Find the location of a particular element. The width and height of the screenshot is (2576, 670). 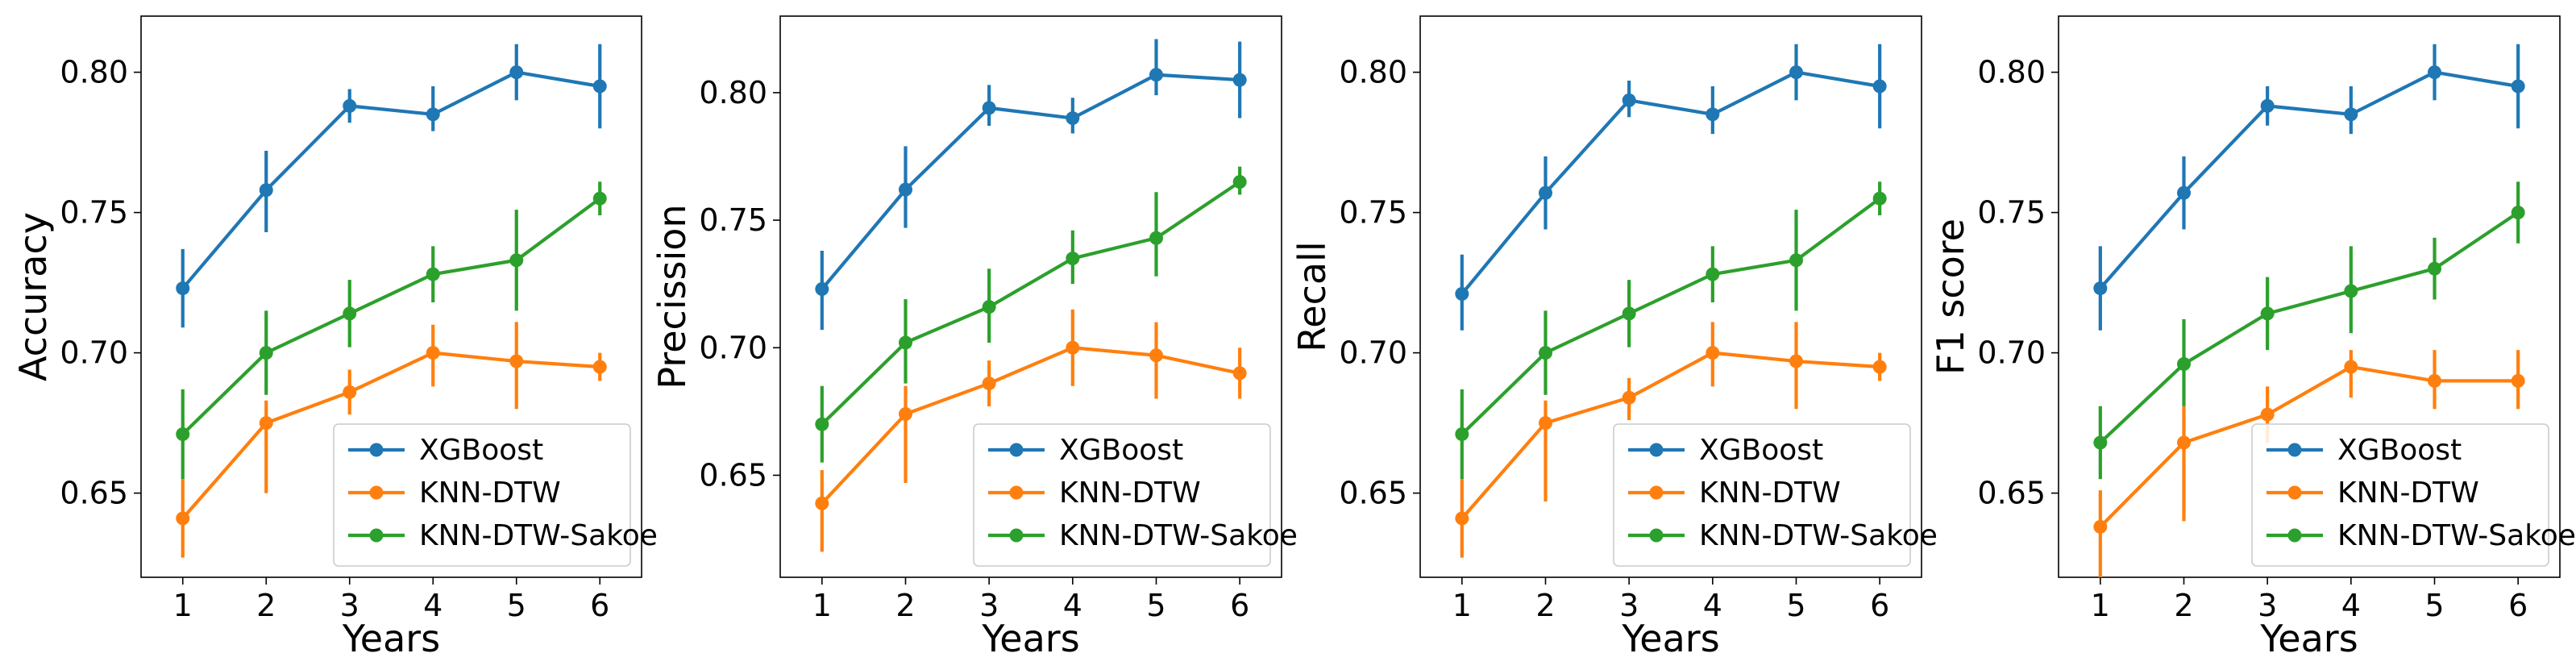

y-axis-label: F1 score is located at coordinates (1950, 296).